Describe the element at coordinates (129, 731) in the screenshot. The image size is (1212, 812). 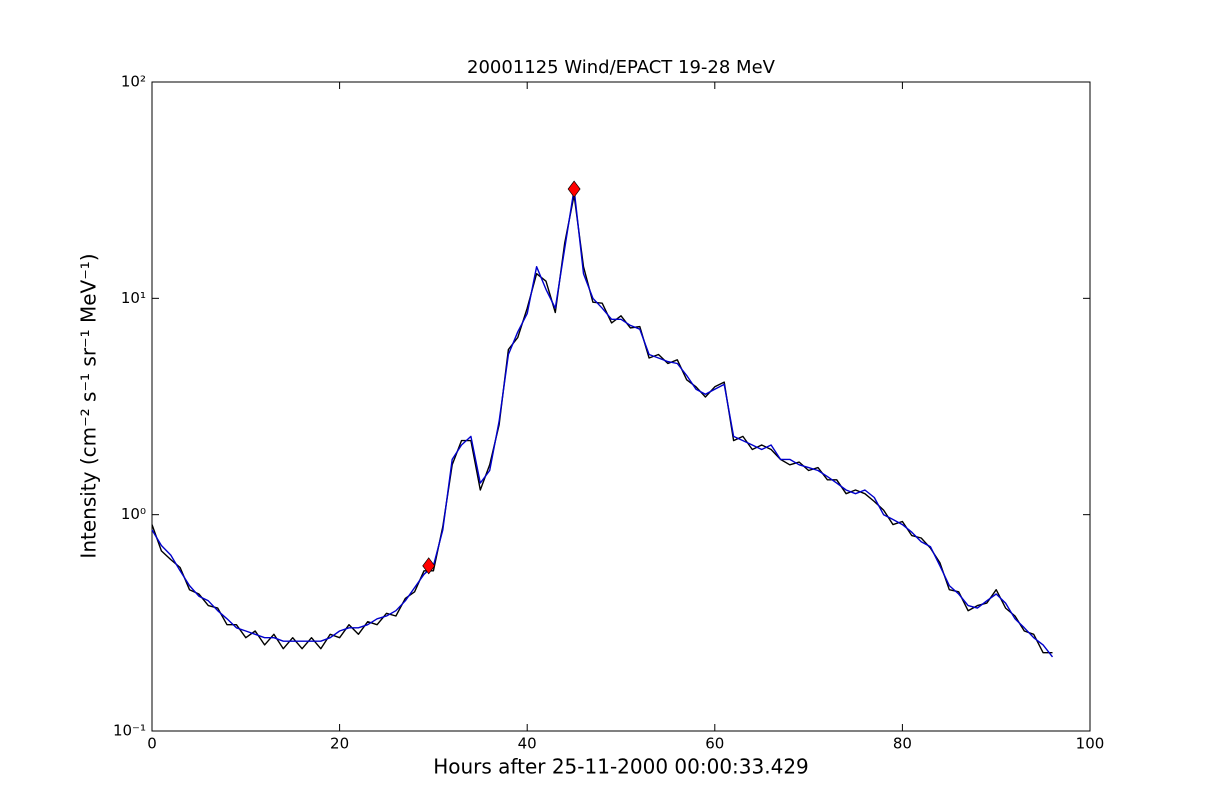
I see `y-tick-label: 10⁻¹` at that location.